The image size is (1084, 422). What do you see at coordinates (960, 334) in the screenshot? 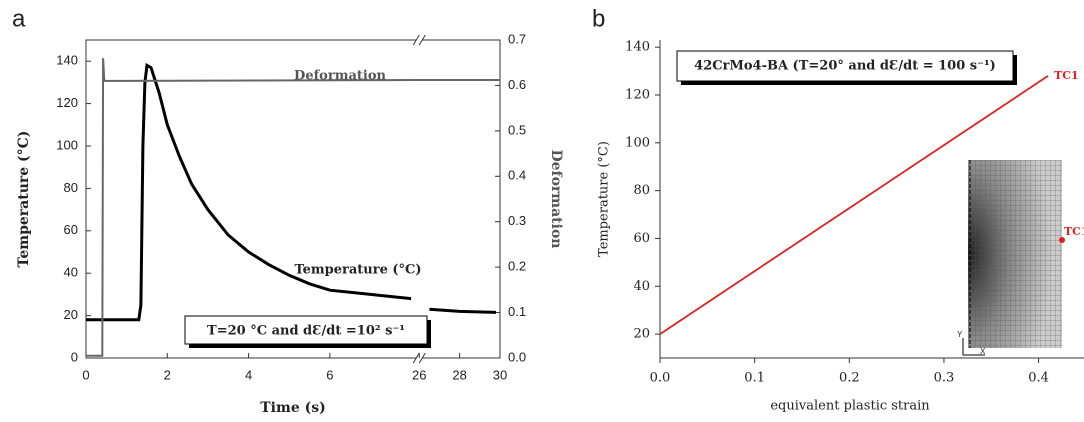
I see `inset-axis-label: Y` at bounding box center [960, 334].